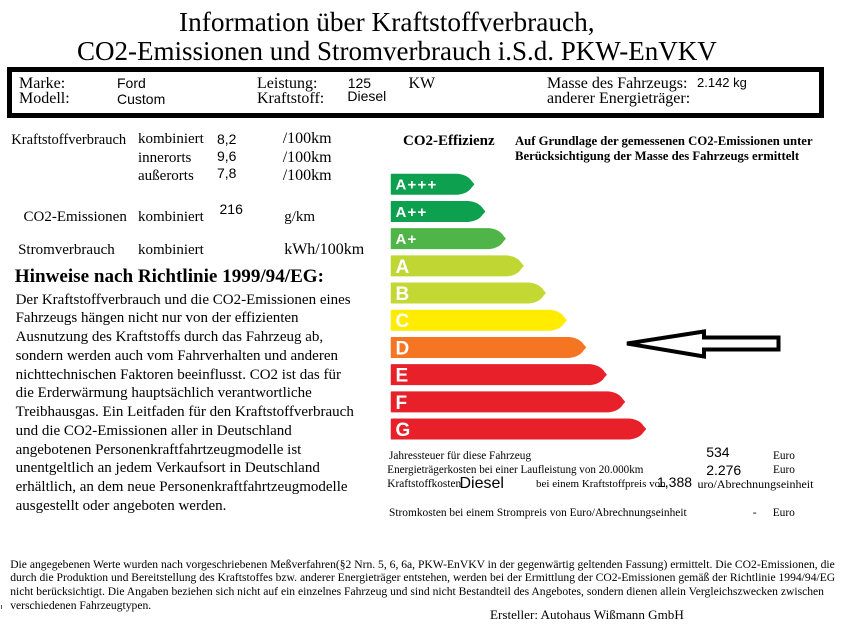 This screenshot has width=845, height=630. What do you see at coordinates (403, 430) in the screenshot?
I see `svg-text: G` at bounding box center [403, 430].